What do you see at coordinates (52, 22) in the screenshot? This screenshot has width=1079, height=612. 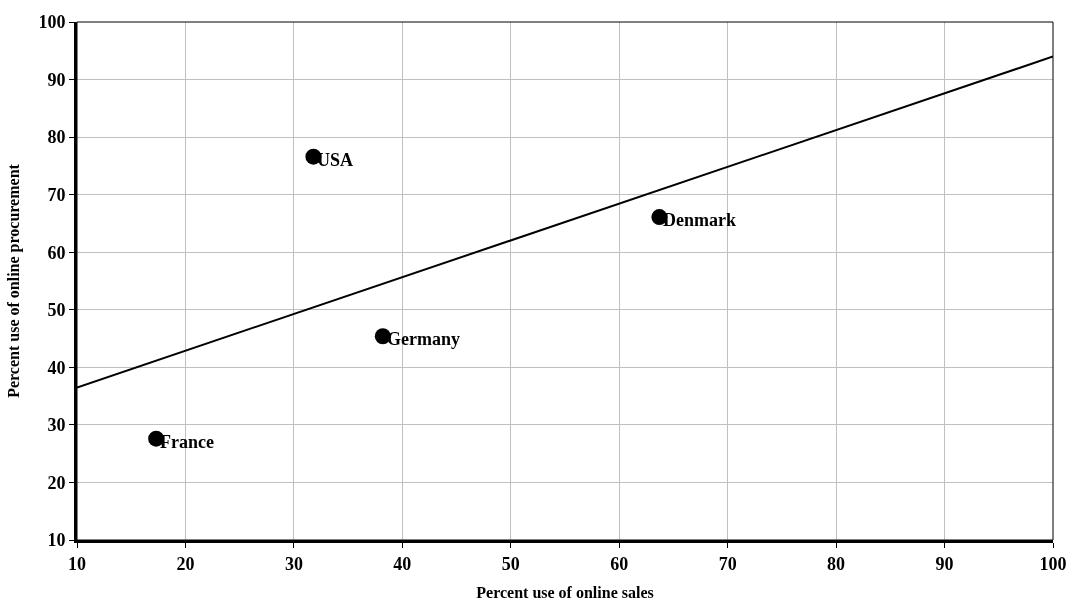 I see `y-tick-label: 100` at bounding box center [52, 22].